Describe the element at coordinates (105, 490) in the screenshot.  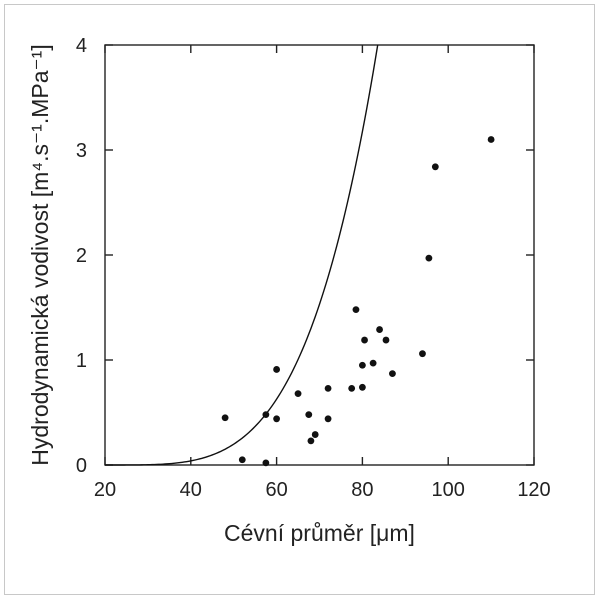
I see `x-tick-label: 20` at that location.